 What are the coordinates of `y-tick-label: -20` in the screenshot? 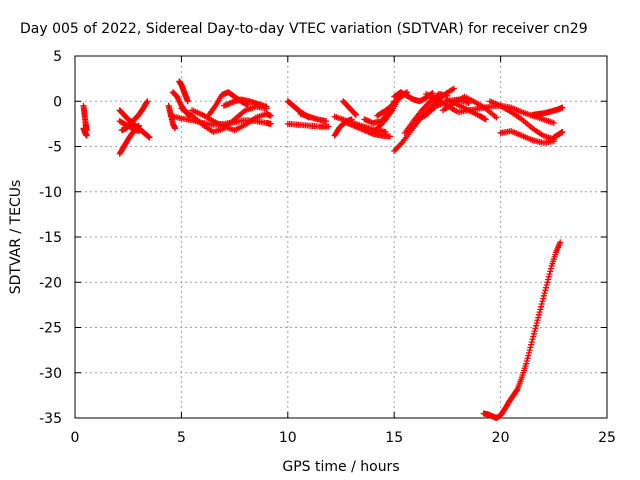 It's located at (50, 283).